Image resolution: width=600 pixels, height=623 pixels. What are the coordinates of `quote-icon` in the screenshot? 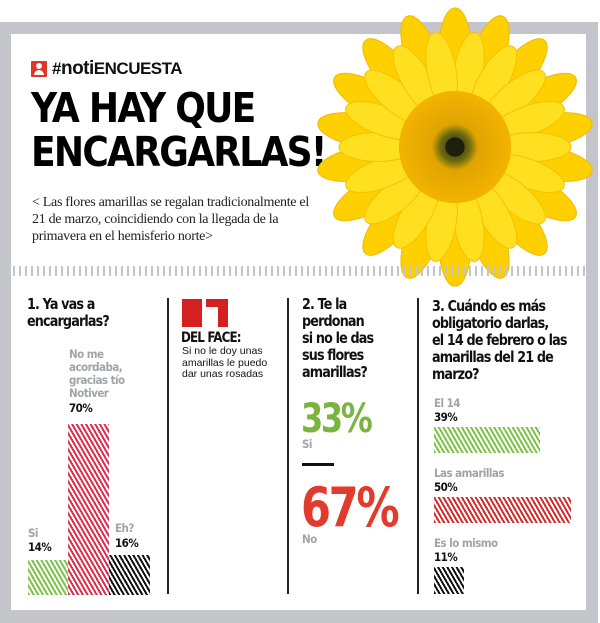 It's located at (205, 313).